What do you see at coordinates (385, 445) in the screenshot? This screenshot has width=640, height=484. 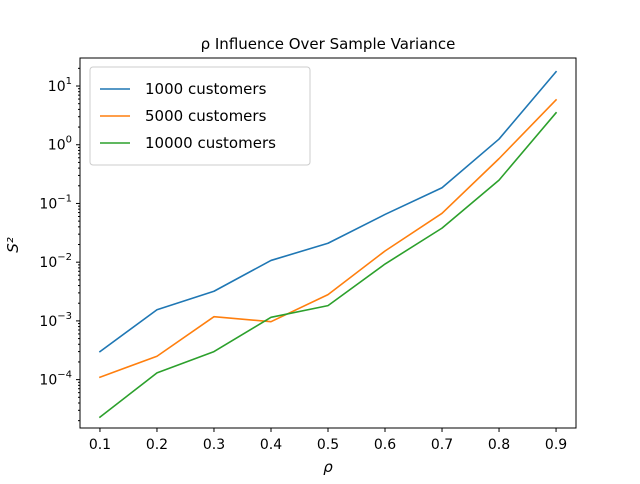 I see `x-tick-label: 0.6` at bounding box center [385, 445].